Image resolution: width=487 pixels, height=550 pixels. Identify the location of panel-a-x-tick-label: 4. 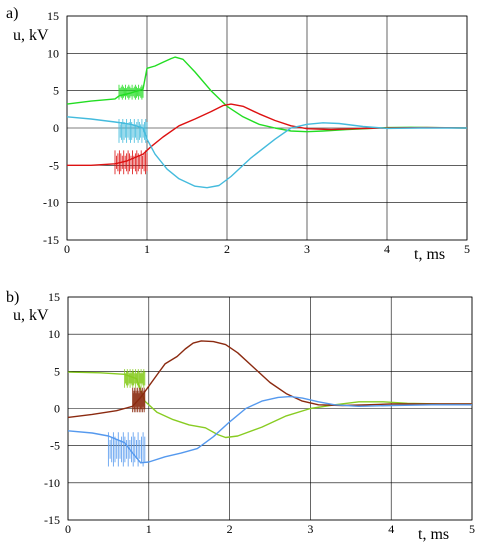
(387, 249).